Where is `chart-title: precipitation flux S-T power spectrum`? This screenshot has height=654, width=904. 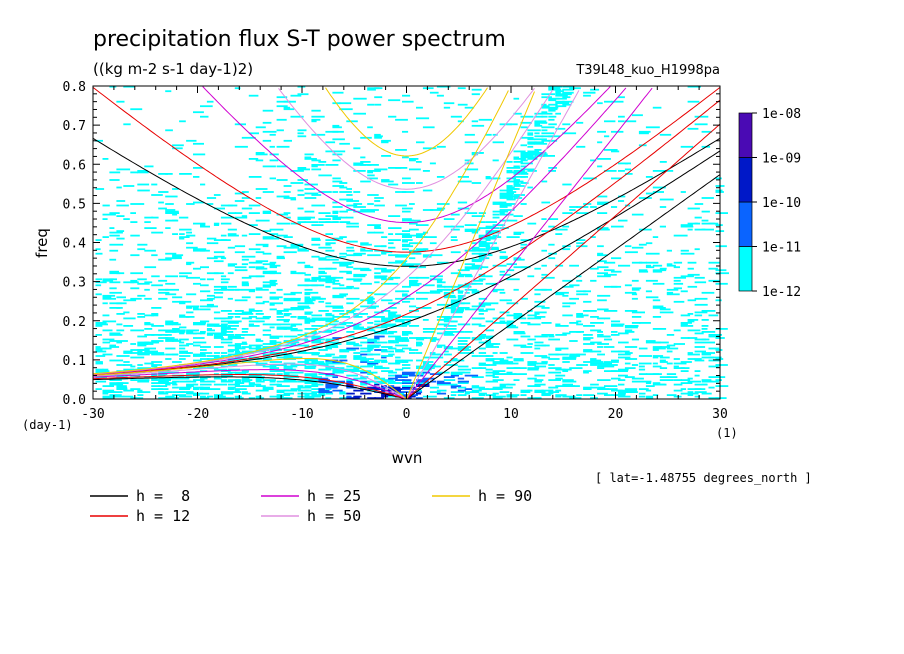
chart-title: precipitation flux S-T power spectrum is located at coordinates (299, 39).